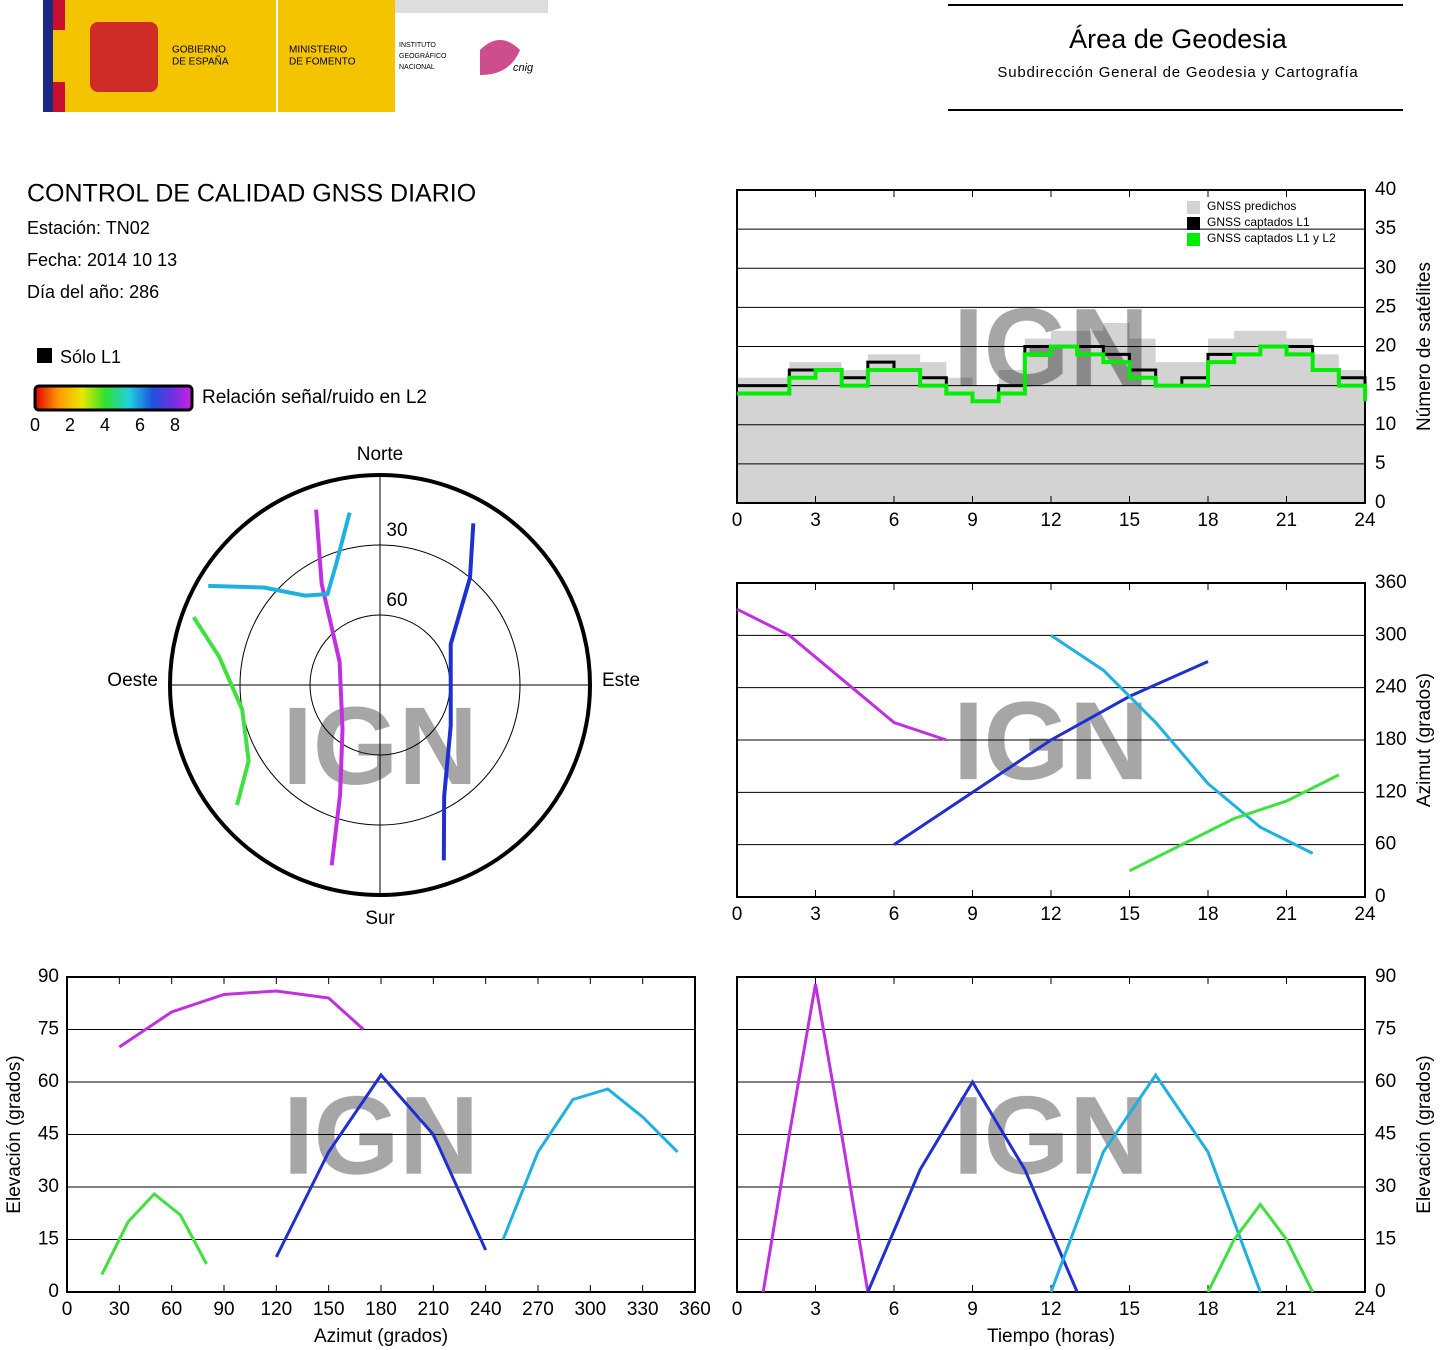  Describe the element at coordinates (140, 425) in the screenshot. I see `colorbar-tick-label: 6` at that location.